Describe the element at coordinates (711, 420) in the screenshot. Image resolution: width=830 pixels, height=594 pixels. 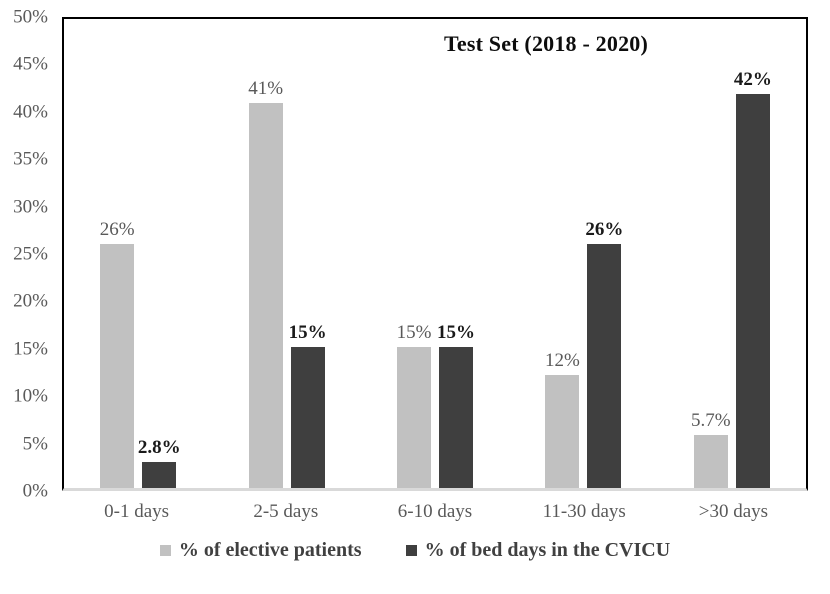
I see `bar-value-label: 5.7%` at that location.